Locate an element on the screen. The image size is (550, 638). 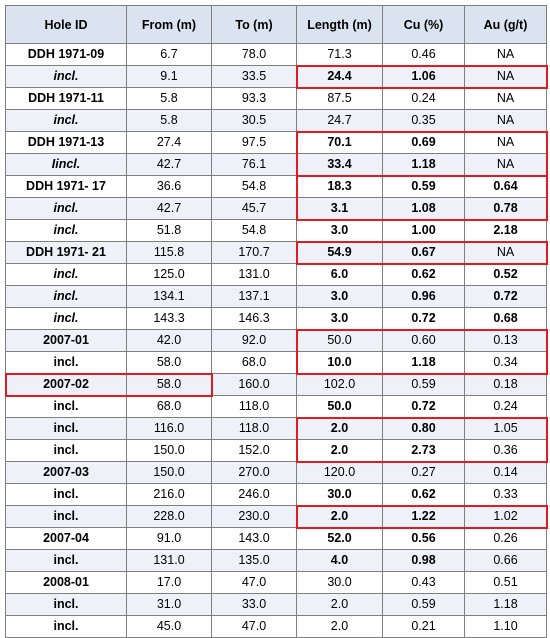
au-cell: 1.02 is located at coordinates (505, 516).